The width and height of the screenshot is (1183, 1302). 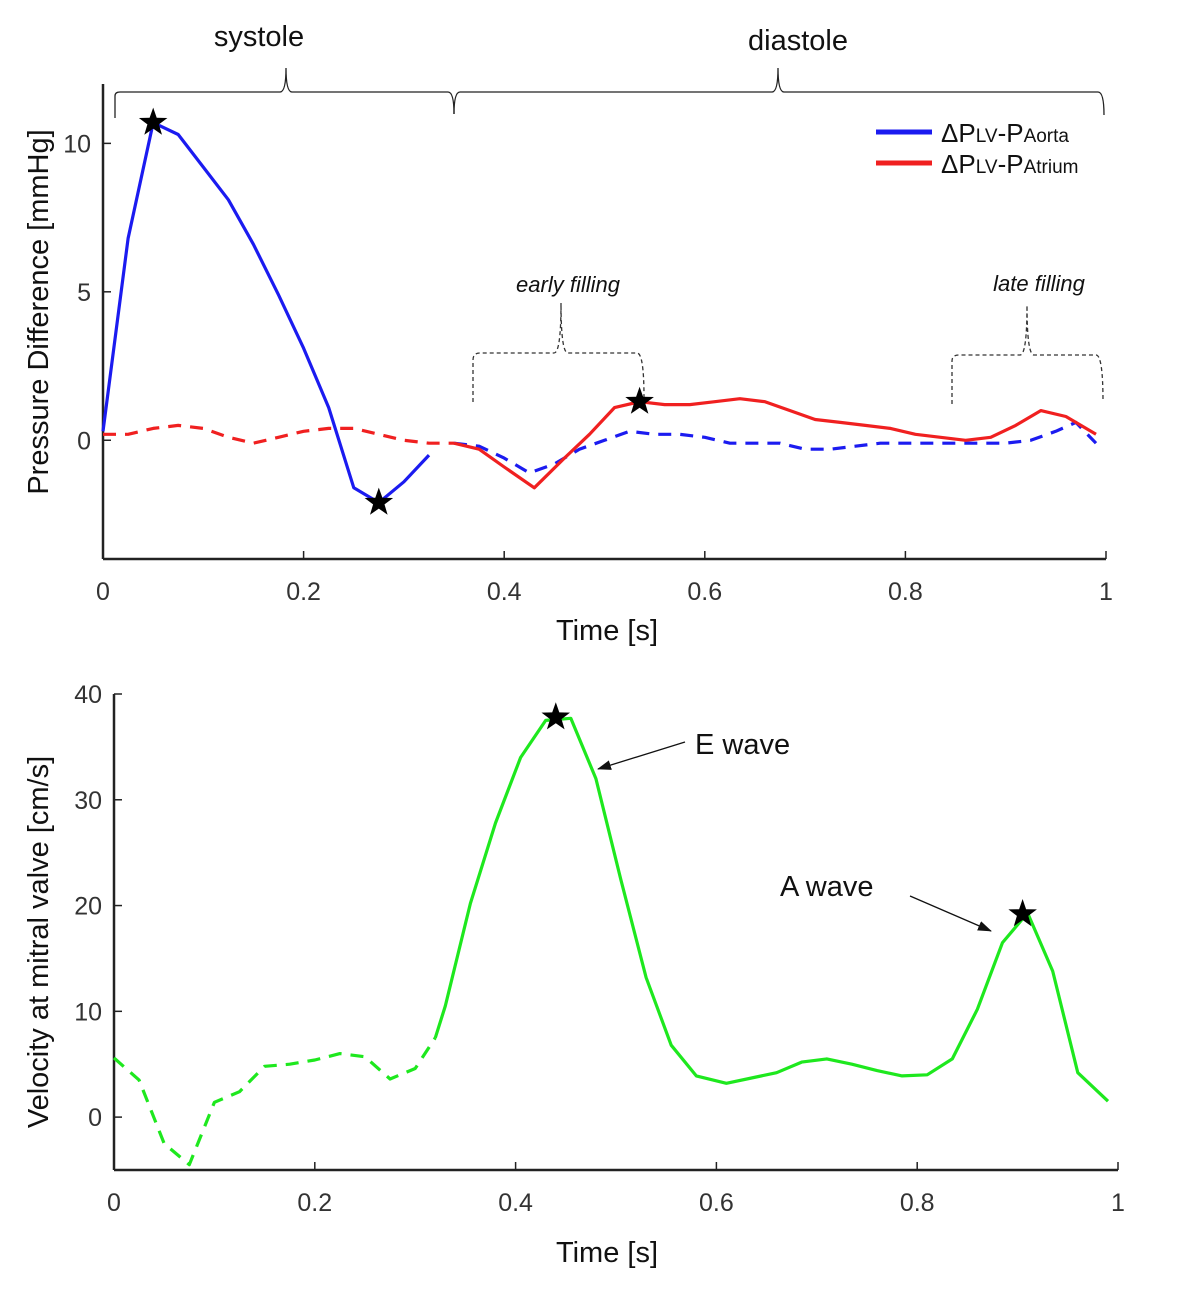 I want to click on a-wave-arrow, so click(x=950, y=913).